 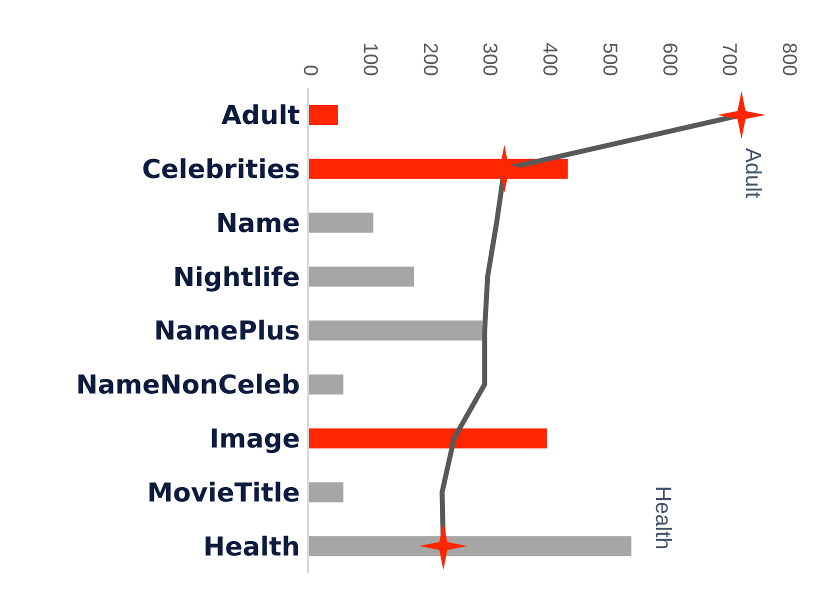 I want to click on y-tick-label: Adult, so click(x=260, y=116).